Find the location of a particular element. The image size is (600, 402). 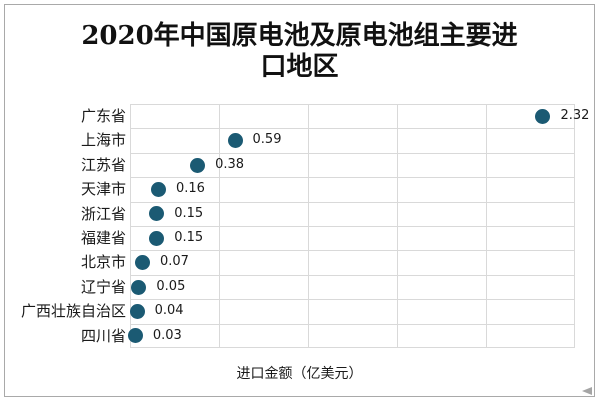

category-label: 上海市 is located at coordinates (103, 140).